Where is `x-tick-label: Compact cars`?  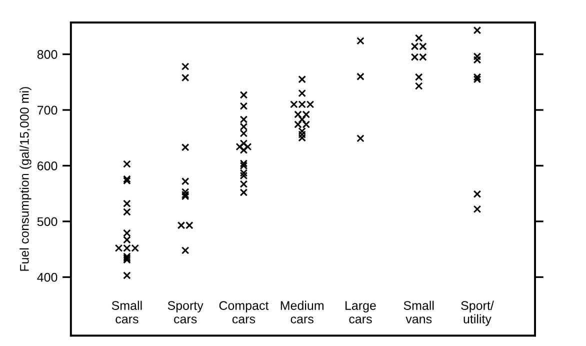 x-tick-label: Compact cars is located at coordinates (244, 312).